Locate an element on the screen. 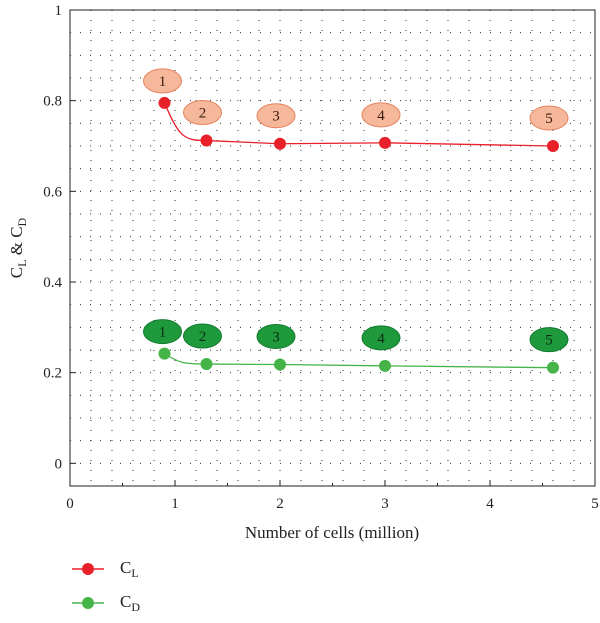  point-badge-label-cl: 5 is located at coordinates (549, 119).